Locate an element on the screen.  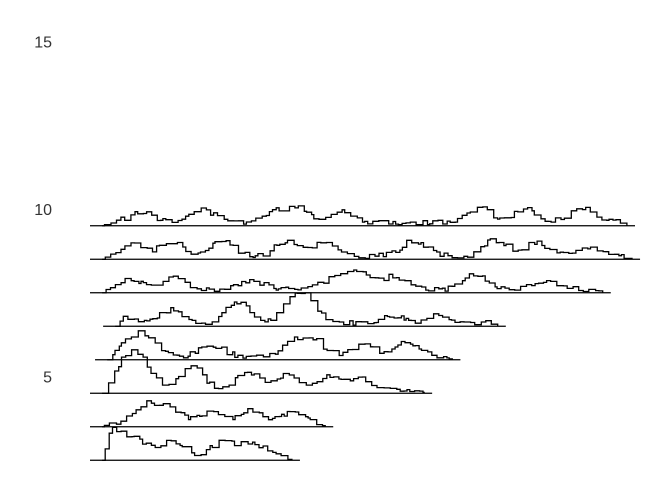
y-tick-label-15: 15 is located at coordinates (43, 43).